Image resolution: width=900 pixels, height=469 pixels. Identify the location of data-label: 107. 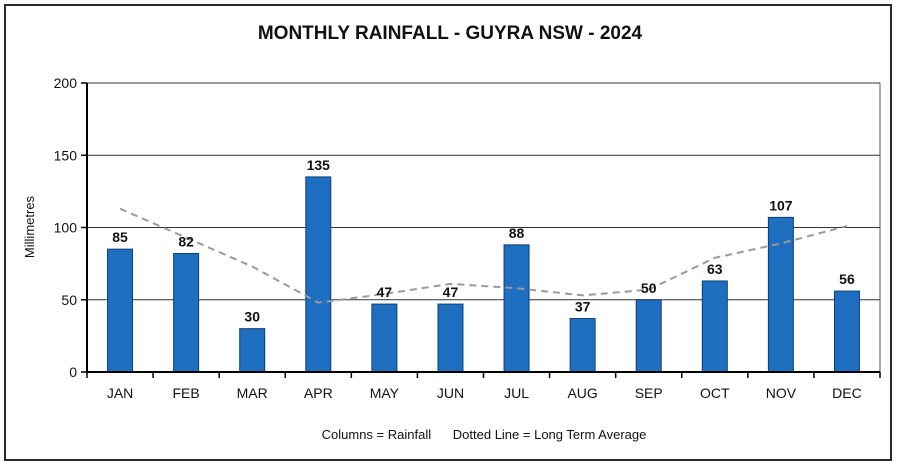
(781, 205).